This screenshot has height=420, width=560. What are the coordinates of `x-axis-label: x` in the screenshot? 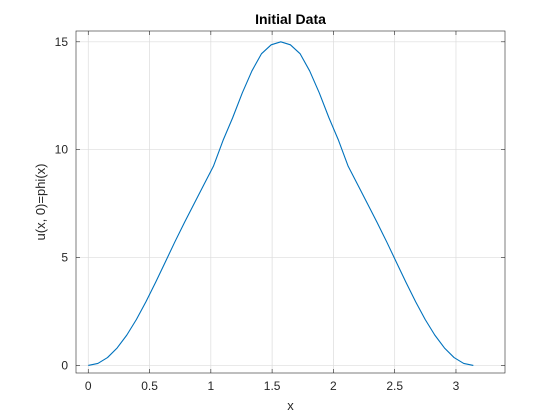 It's located at (290, 405).